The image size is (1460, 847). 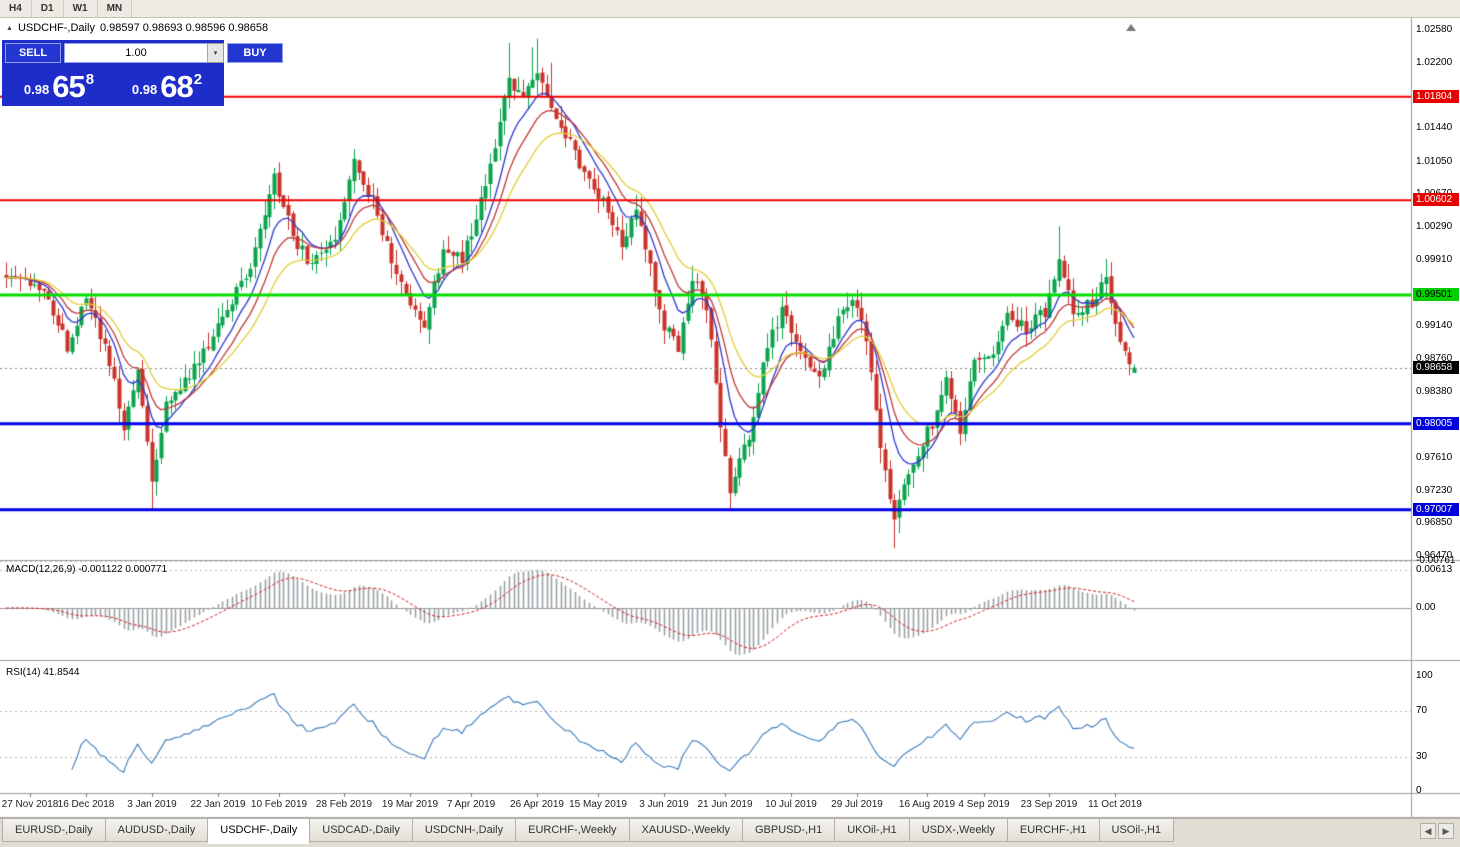 What do you see at coordinates (464, 830) in the screenshot?
I see `tab-usdcnh-daily: USDCNH-,Daily` at bounding box center [464, 830].